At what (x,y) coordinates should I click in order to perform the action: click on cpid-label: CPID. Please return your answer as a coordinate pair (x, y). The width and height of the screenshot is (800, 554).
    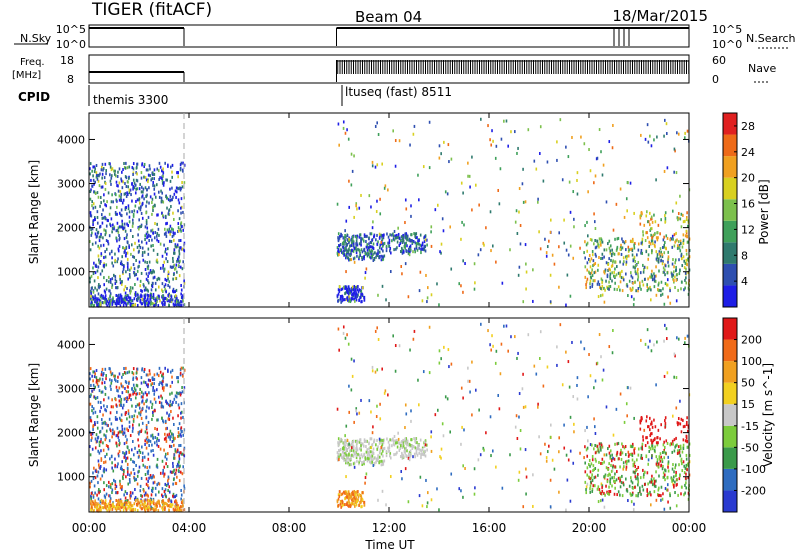
    Looking at the image, I should click on (34, 97).